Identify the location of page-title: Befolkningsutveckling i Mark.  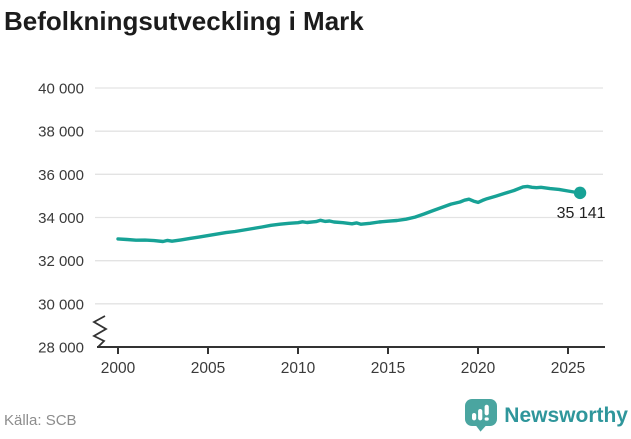
(184, 21).